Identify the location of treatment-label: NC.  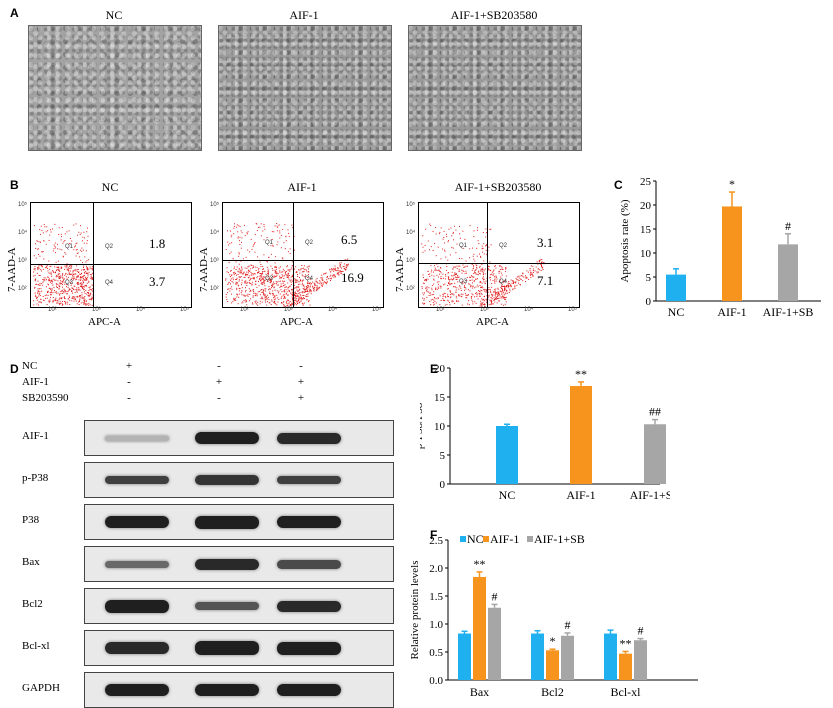
(29, 366).